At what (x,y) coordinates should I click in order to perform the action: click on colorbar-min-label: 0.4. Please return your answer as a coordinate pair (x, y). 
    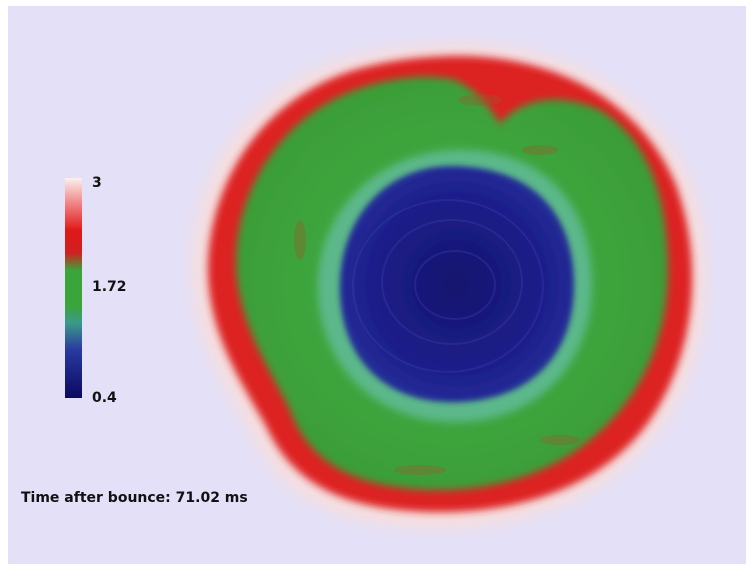
    Looking at the image, I should click on (104, 398).